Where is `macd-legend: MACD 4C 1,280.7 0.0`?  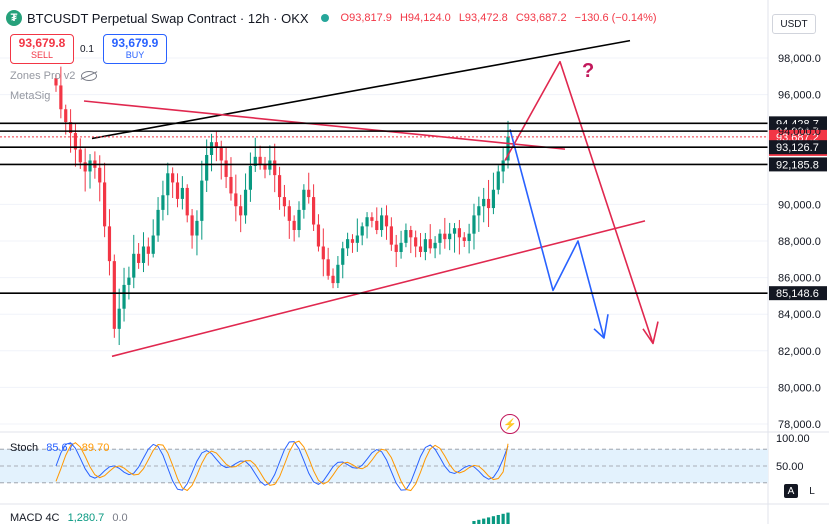
macd-legend: MACD 4C 1,280.7 0.0 is located at coordinates (69, 518).